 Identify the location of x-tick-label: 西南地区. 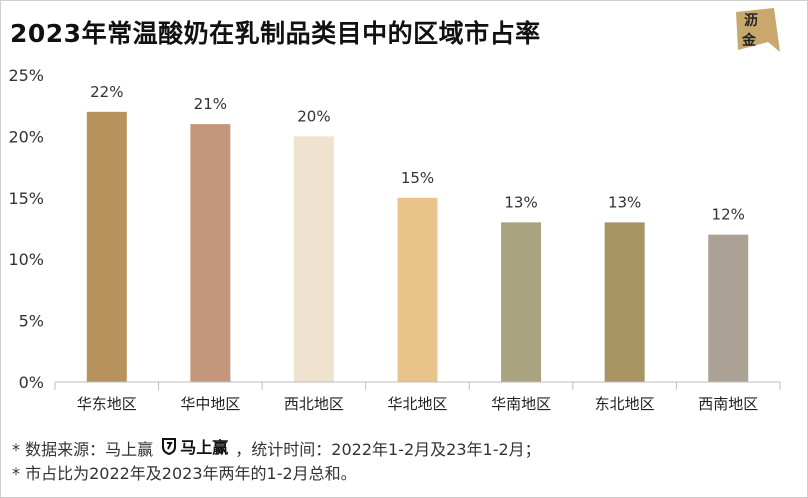
(728, 404).